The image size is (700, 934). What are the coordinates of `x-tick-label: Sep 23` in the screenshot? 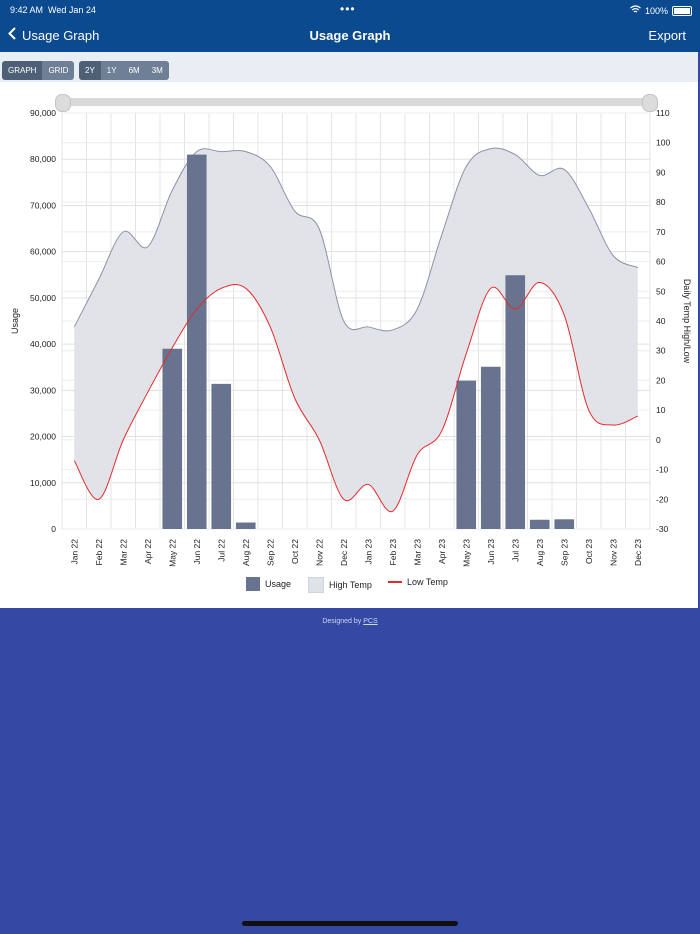 It's located at (564, 552).